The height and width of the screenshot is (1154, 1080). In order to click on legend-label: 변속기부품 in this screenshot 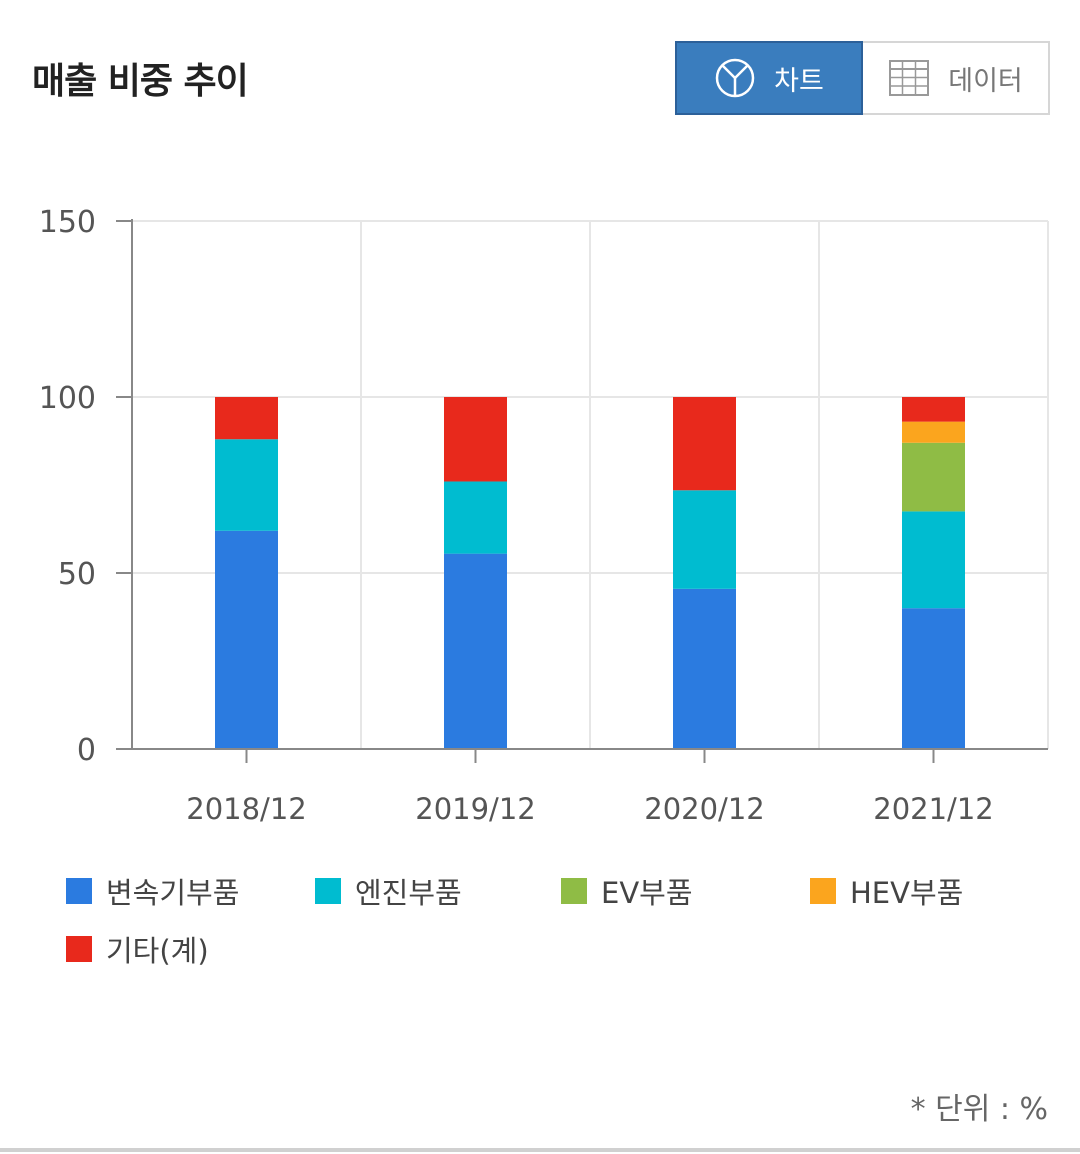, I will do `click(173, 893)`.